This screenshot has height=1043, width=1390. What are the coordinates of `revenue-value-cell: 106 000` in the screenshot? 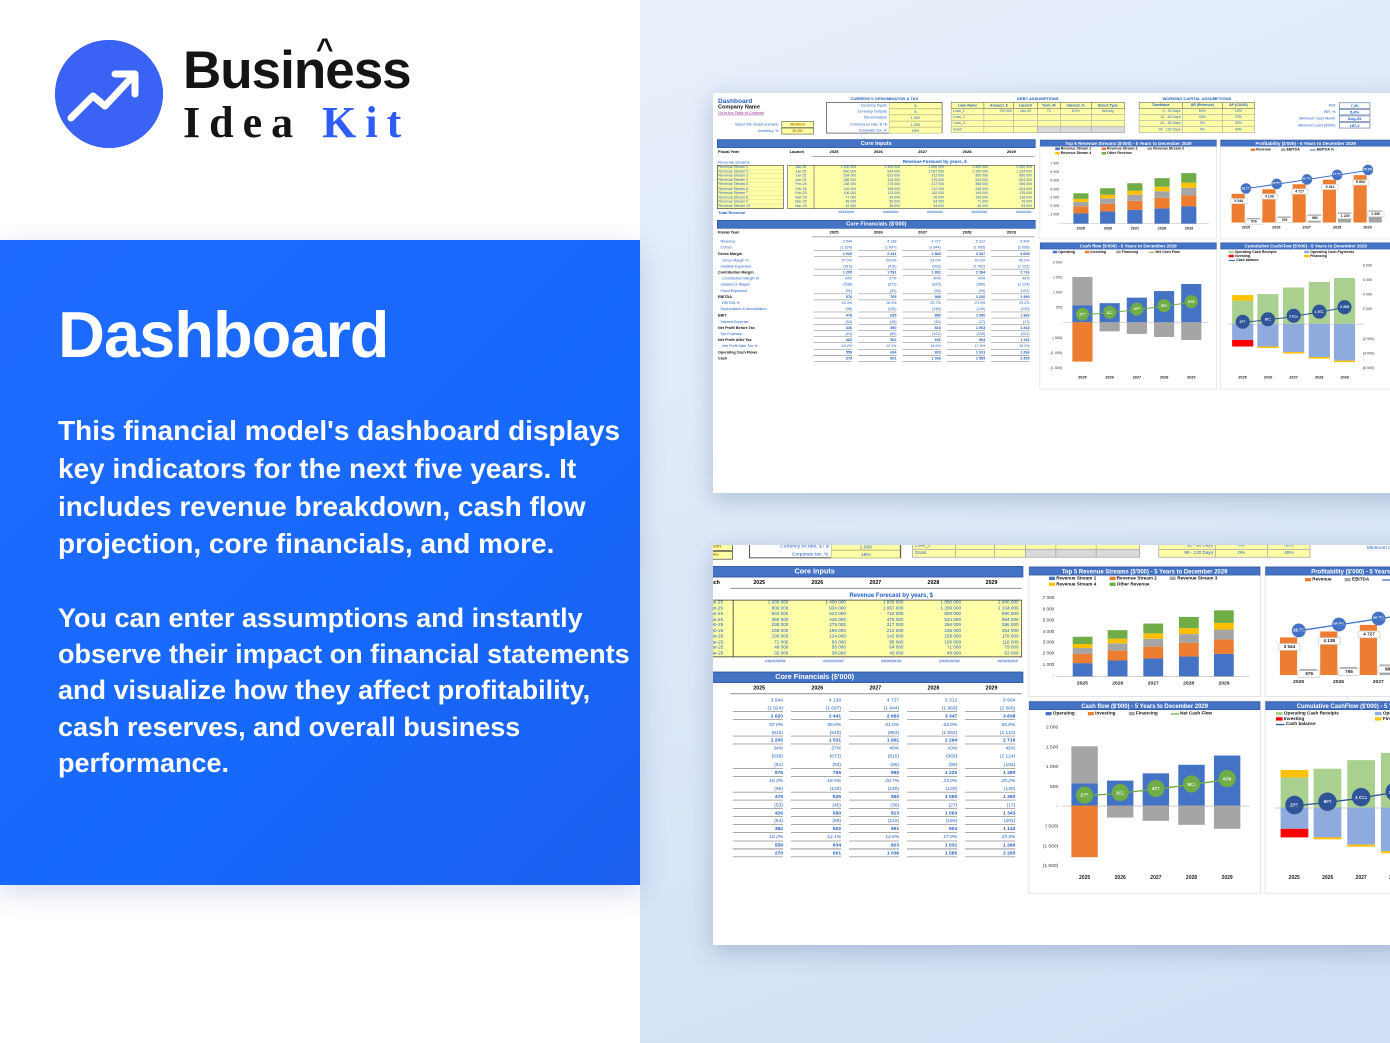 It's located at (836, 193).